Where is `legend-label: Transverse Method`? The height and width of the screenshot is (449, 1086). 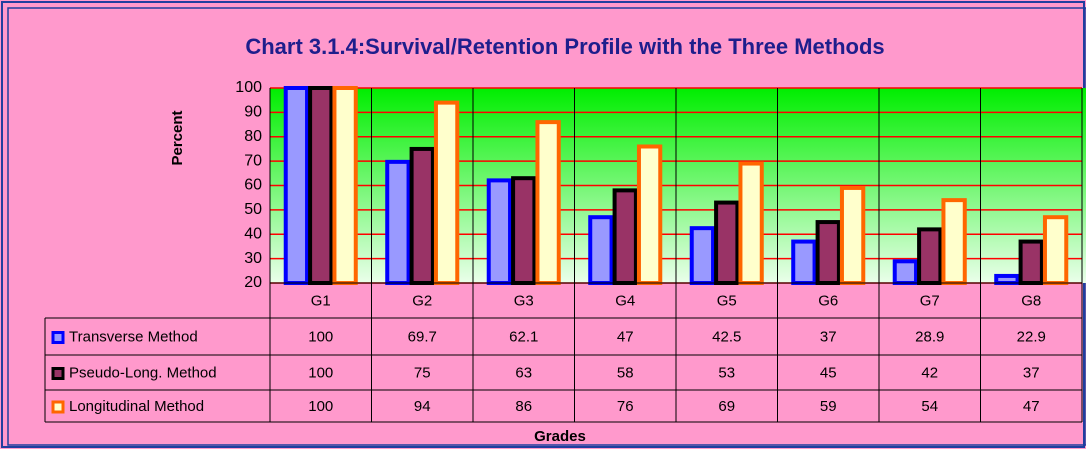 legend-label: Transverse Method is located at coordinates (133, 336).